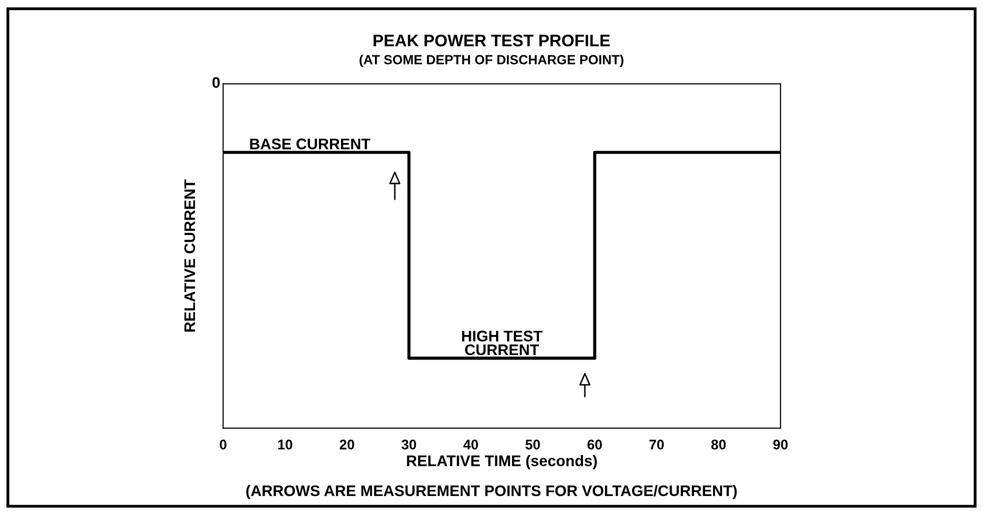 The width and height of the screenshot is (983, 514). Describe the element at coordinates (595, 445) in the screenshot. I see `x-tick-label: 60` at that location.